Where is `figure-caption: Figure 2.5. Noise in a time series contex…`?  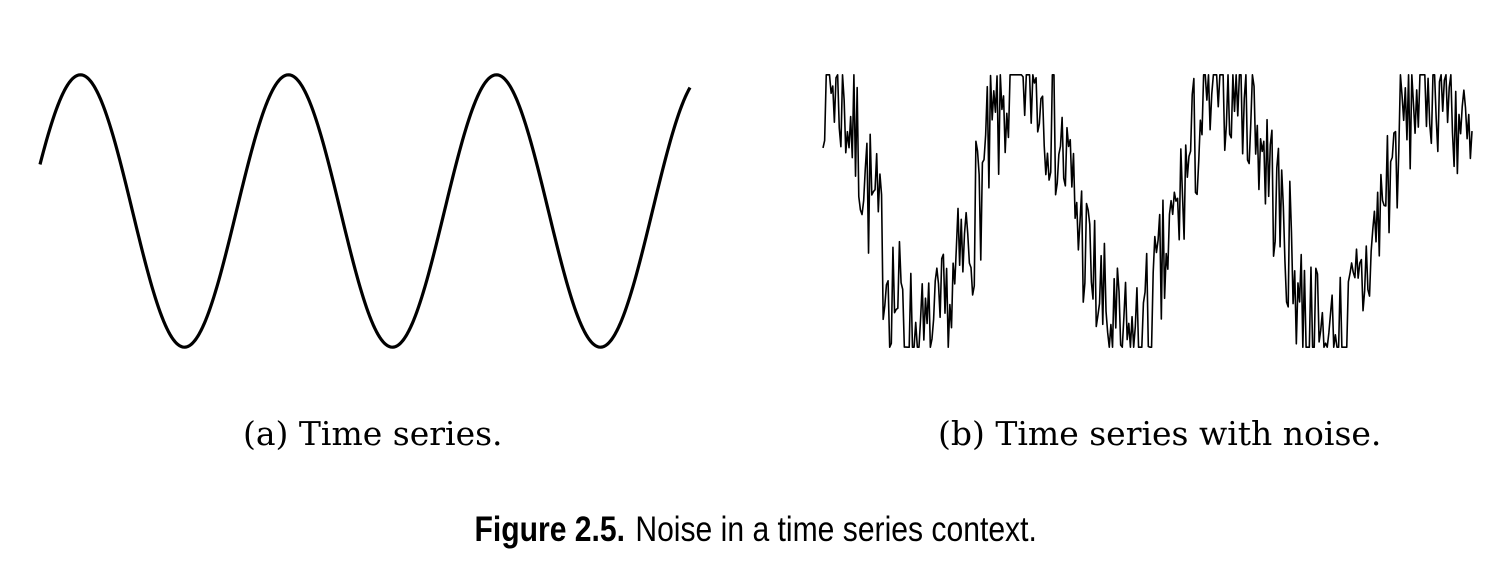
figure-caption: Figure 2.5. Noise in a time series contex… is located at coordinates (756, 530).